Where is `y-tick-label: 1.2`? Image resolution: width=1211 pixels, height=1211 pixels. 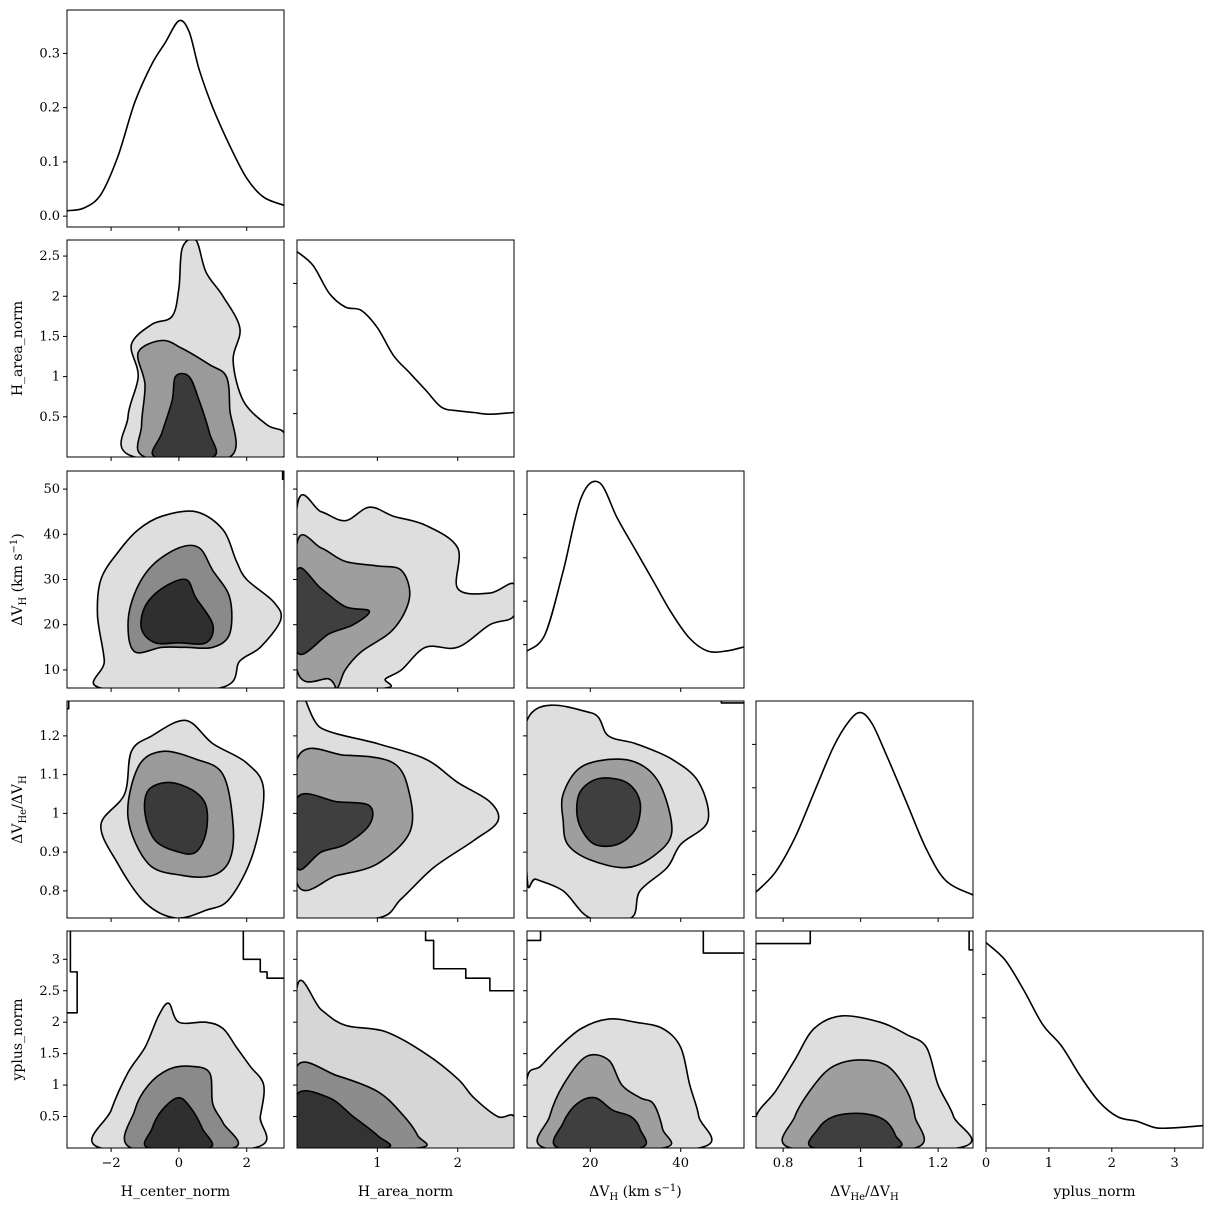 y-tick-label: 1.2 is located at coordinates (49, 736).